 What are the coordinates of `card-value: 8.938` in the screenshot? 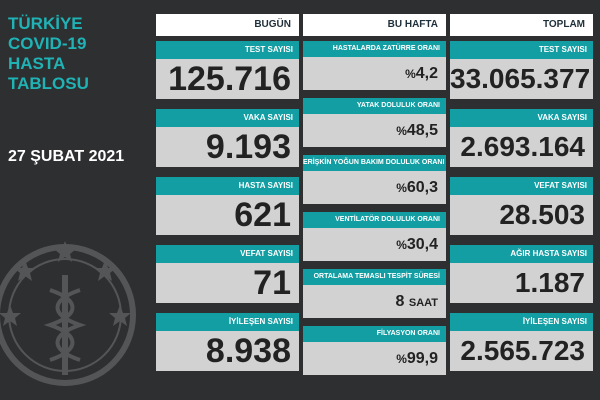 It's located at (227, 351).